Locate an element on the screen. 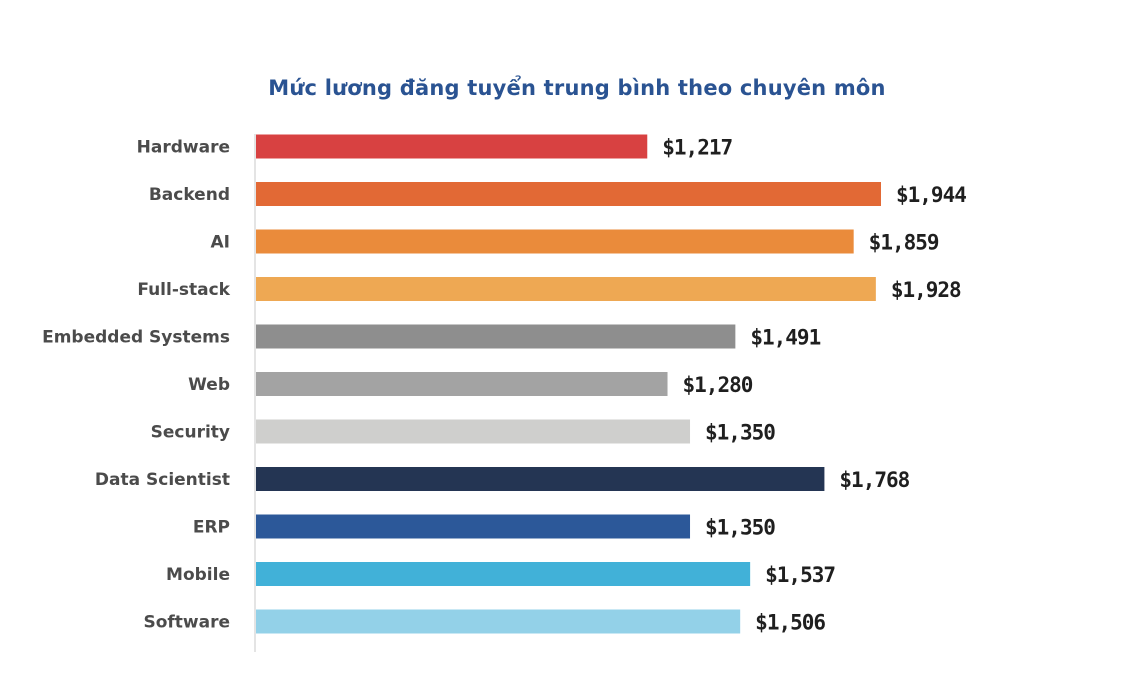 The height and width of the screenshot is (676, 1136). category-label-ai: AI is located at coordinates (220, 243).